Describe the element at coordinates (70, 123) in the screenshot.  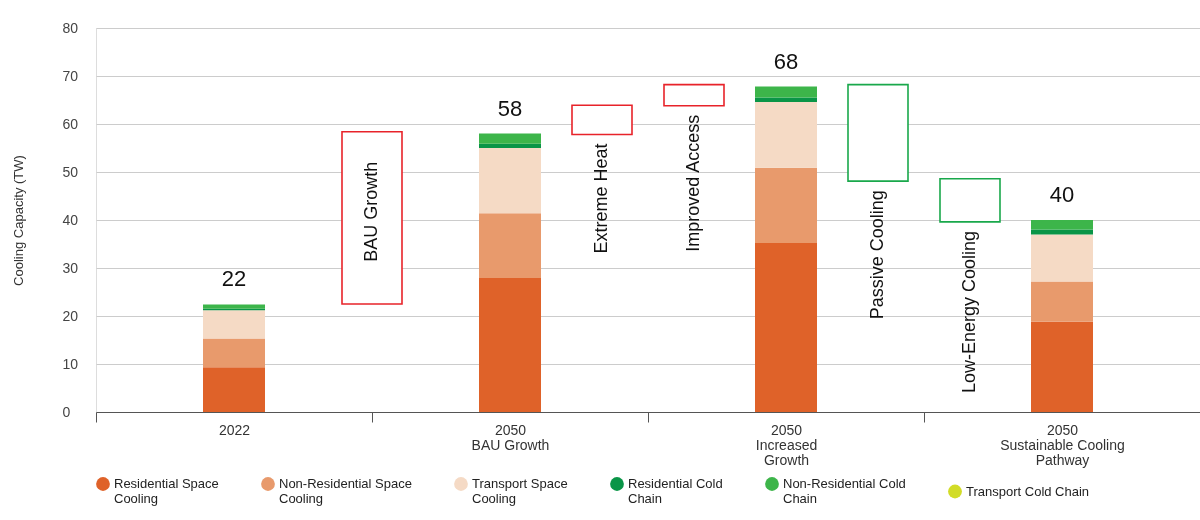
I see `y-tick-label: 60` at that location.